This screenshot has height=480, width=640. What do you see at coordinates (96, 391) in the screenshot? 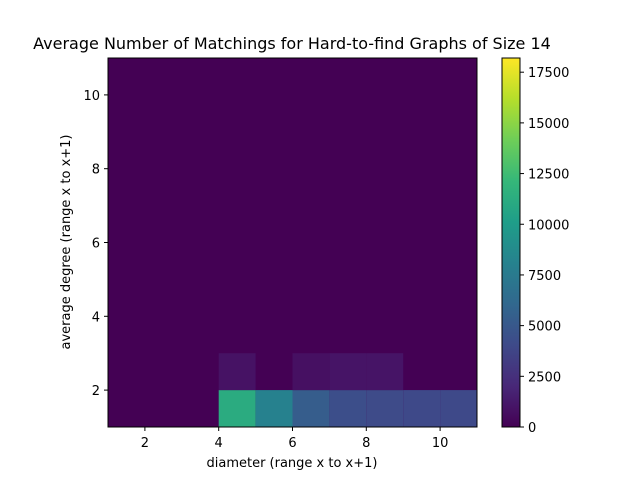
I see `y-tick-label: 2` at bounding box center [96, 391].